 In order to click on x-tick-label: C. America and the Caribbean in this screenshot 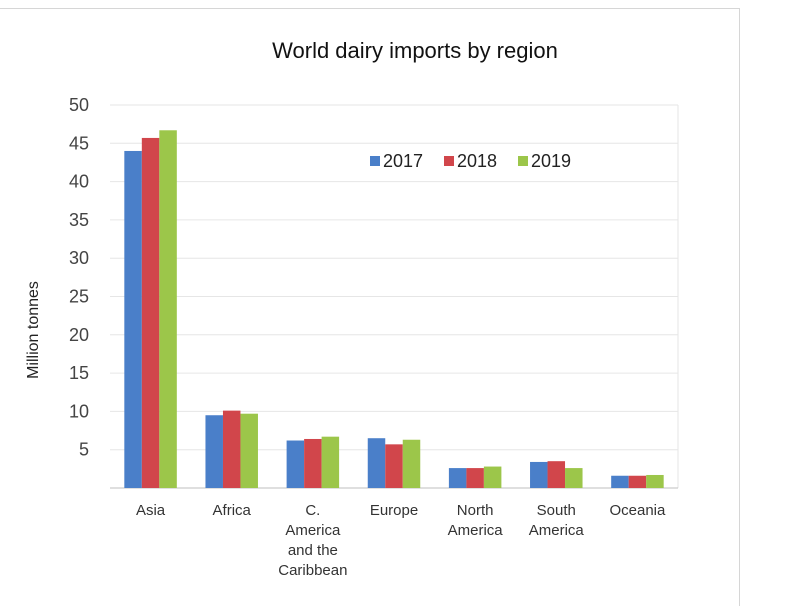, I will do `click(312, 540)`.